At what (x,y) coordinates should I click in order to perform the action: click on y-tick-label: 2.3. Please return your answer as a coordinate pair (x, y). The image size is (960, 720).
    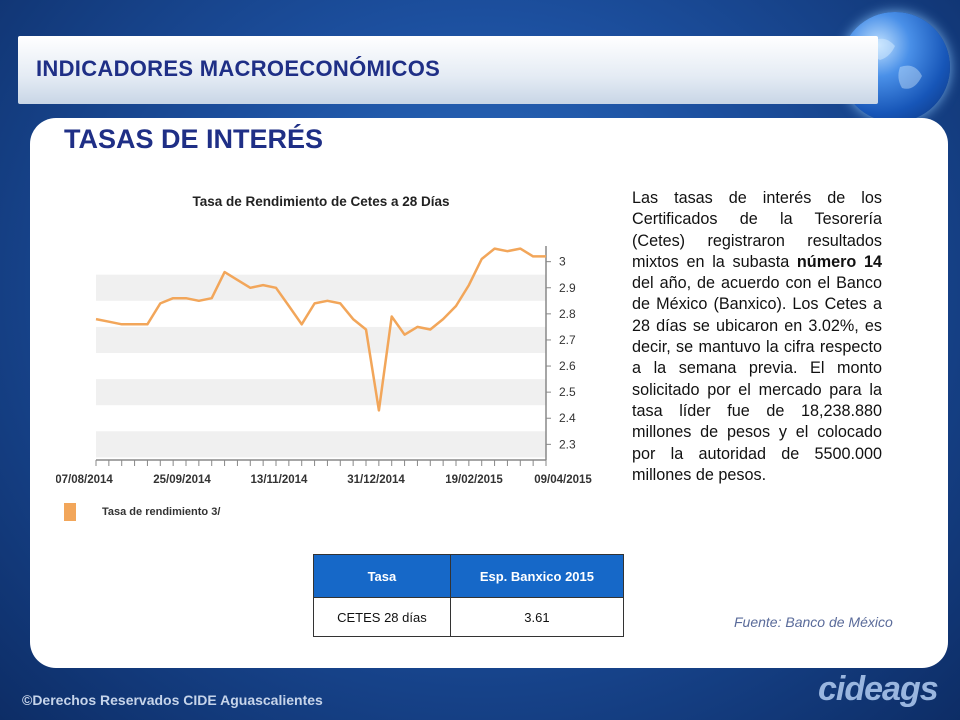
    Looking at the image, I should click on (567, 444).